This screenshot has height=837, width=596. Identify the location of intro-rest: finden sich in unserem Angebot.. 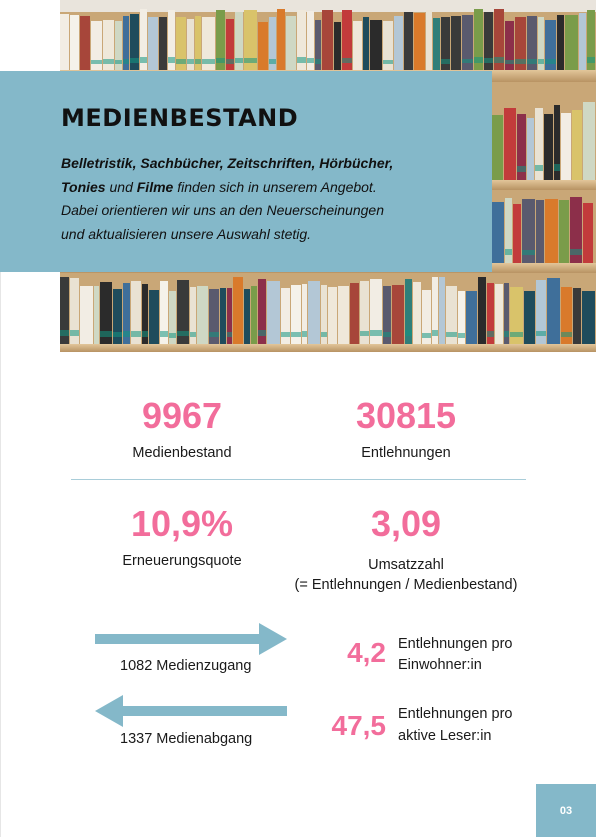
(275, 186).